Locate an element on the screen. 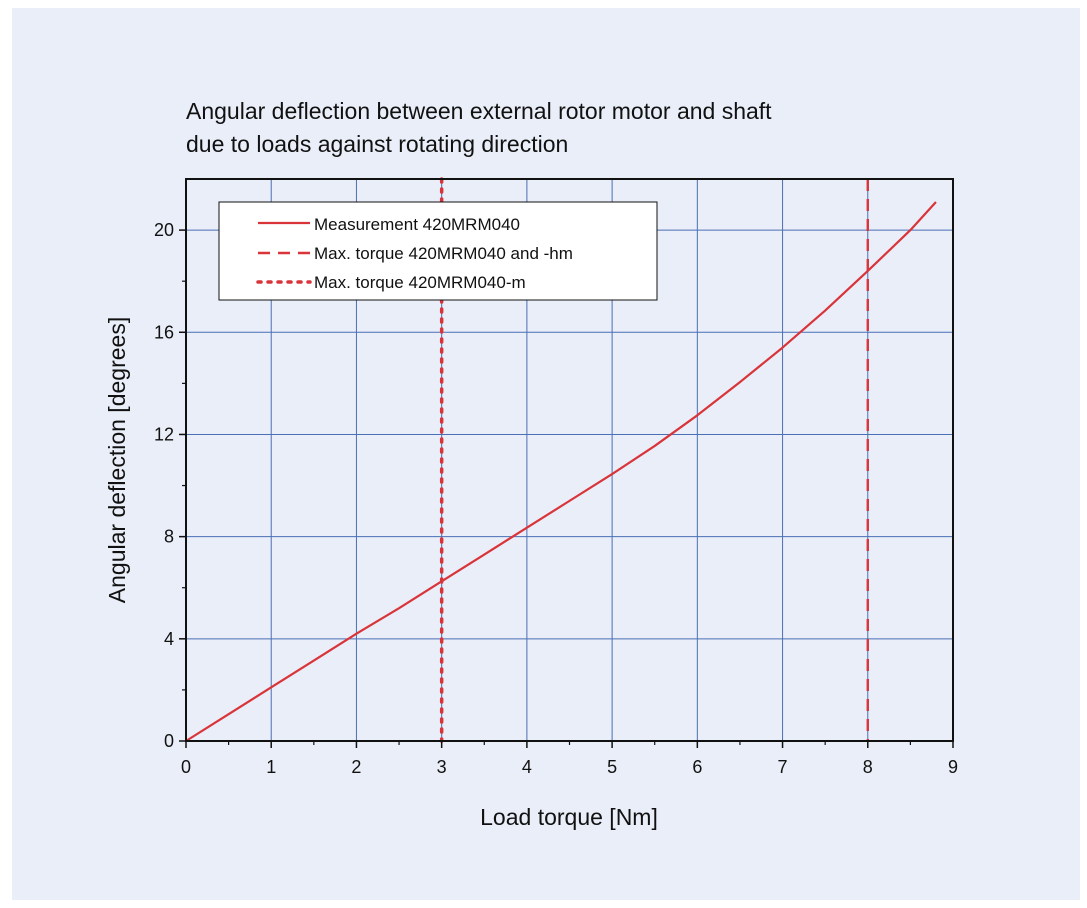 Image resolution: width=1087 pixels, height=908 pixels. x-tick-label: 0 is located at coordinates (186, 767).